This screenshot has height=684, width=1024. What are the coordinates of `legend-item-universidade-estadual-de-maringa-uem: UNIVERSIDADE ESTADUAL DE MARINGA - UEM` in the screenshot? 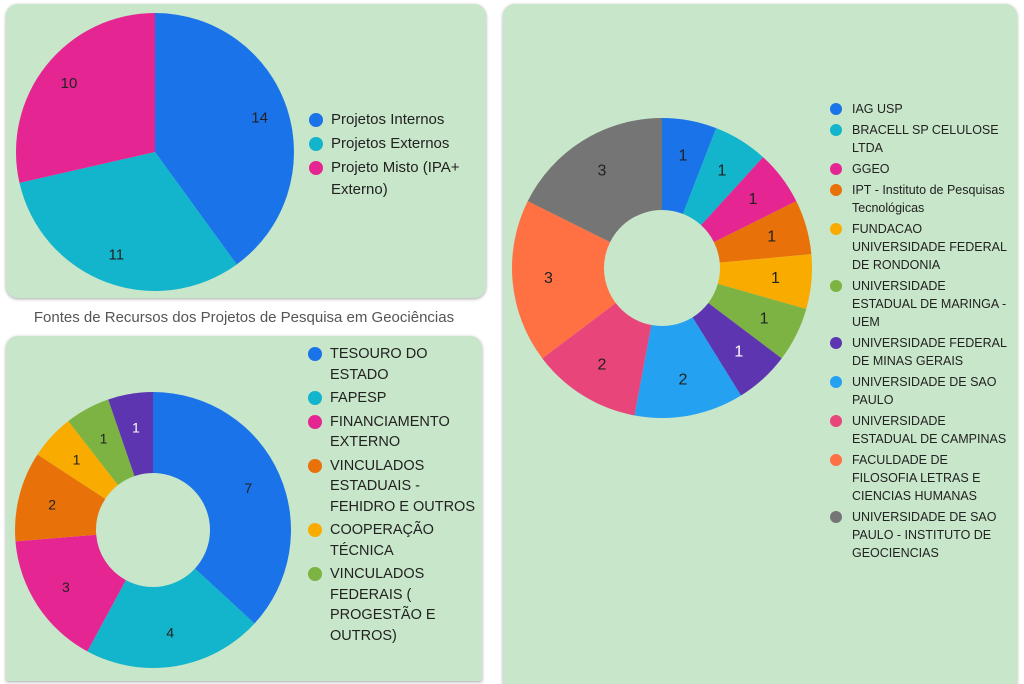 It's located at (920, 304).